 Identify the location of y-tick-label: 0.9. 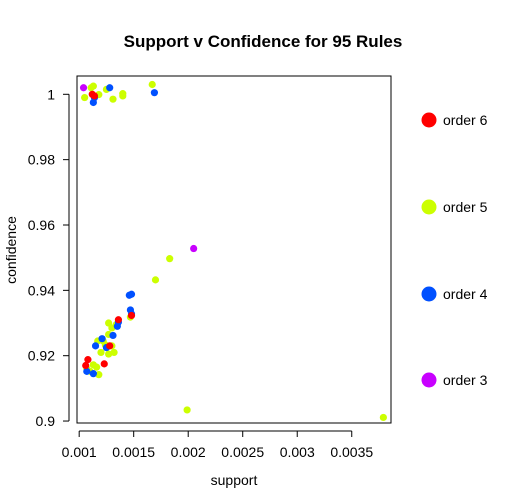
(46, 421).